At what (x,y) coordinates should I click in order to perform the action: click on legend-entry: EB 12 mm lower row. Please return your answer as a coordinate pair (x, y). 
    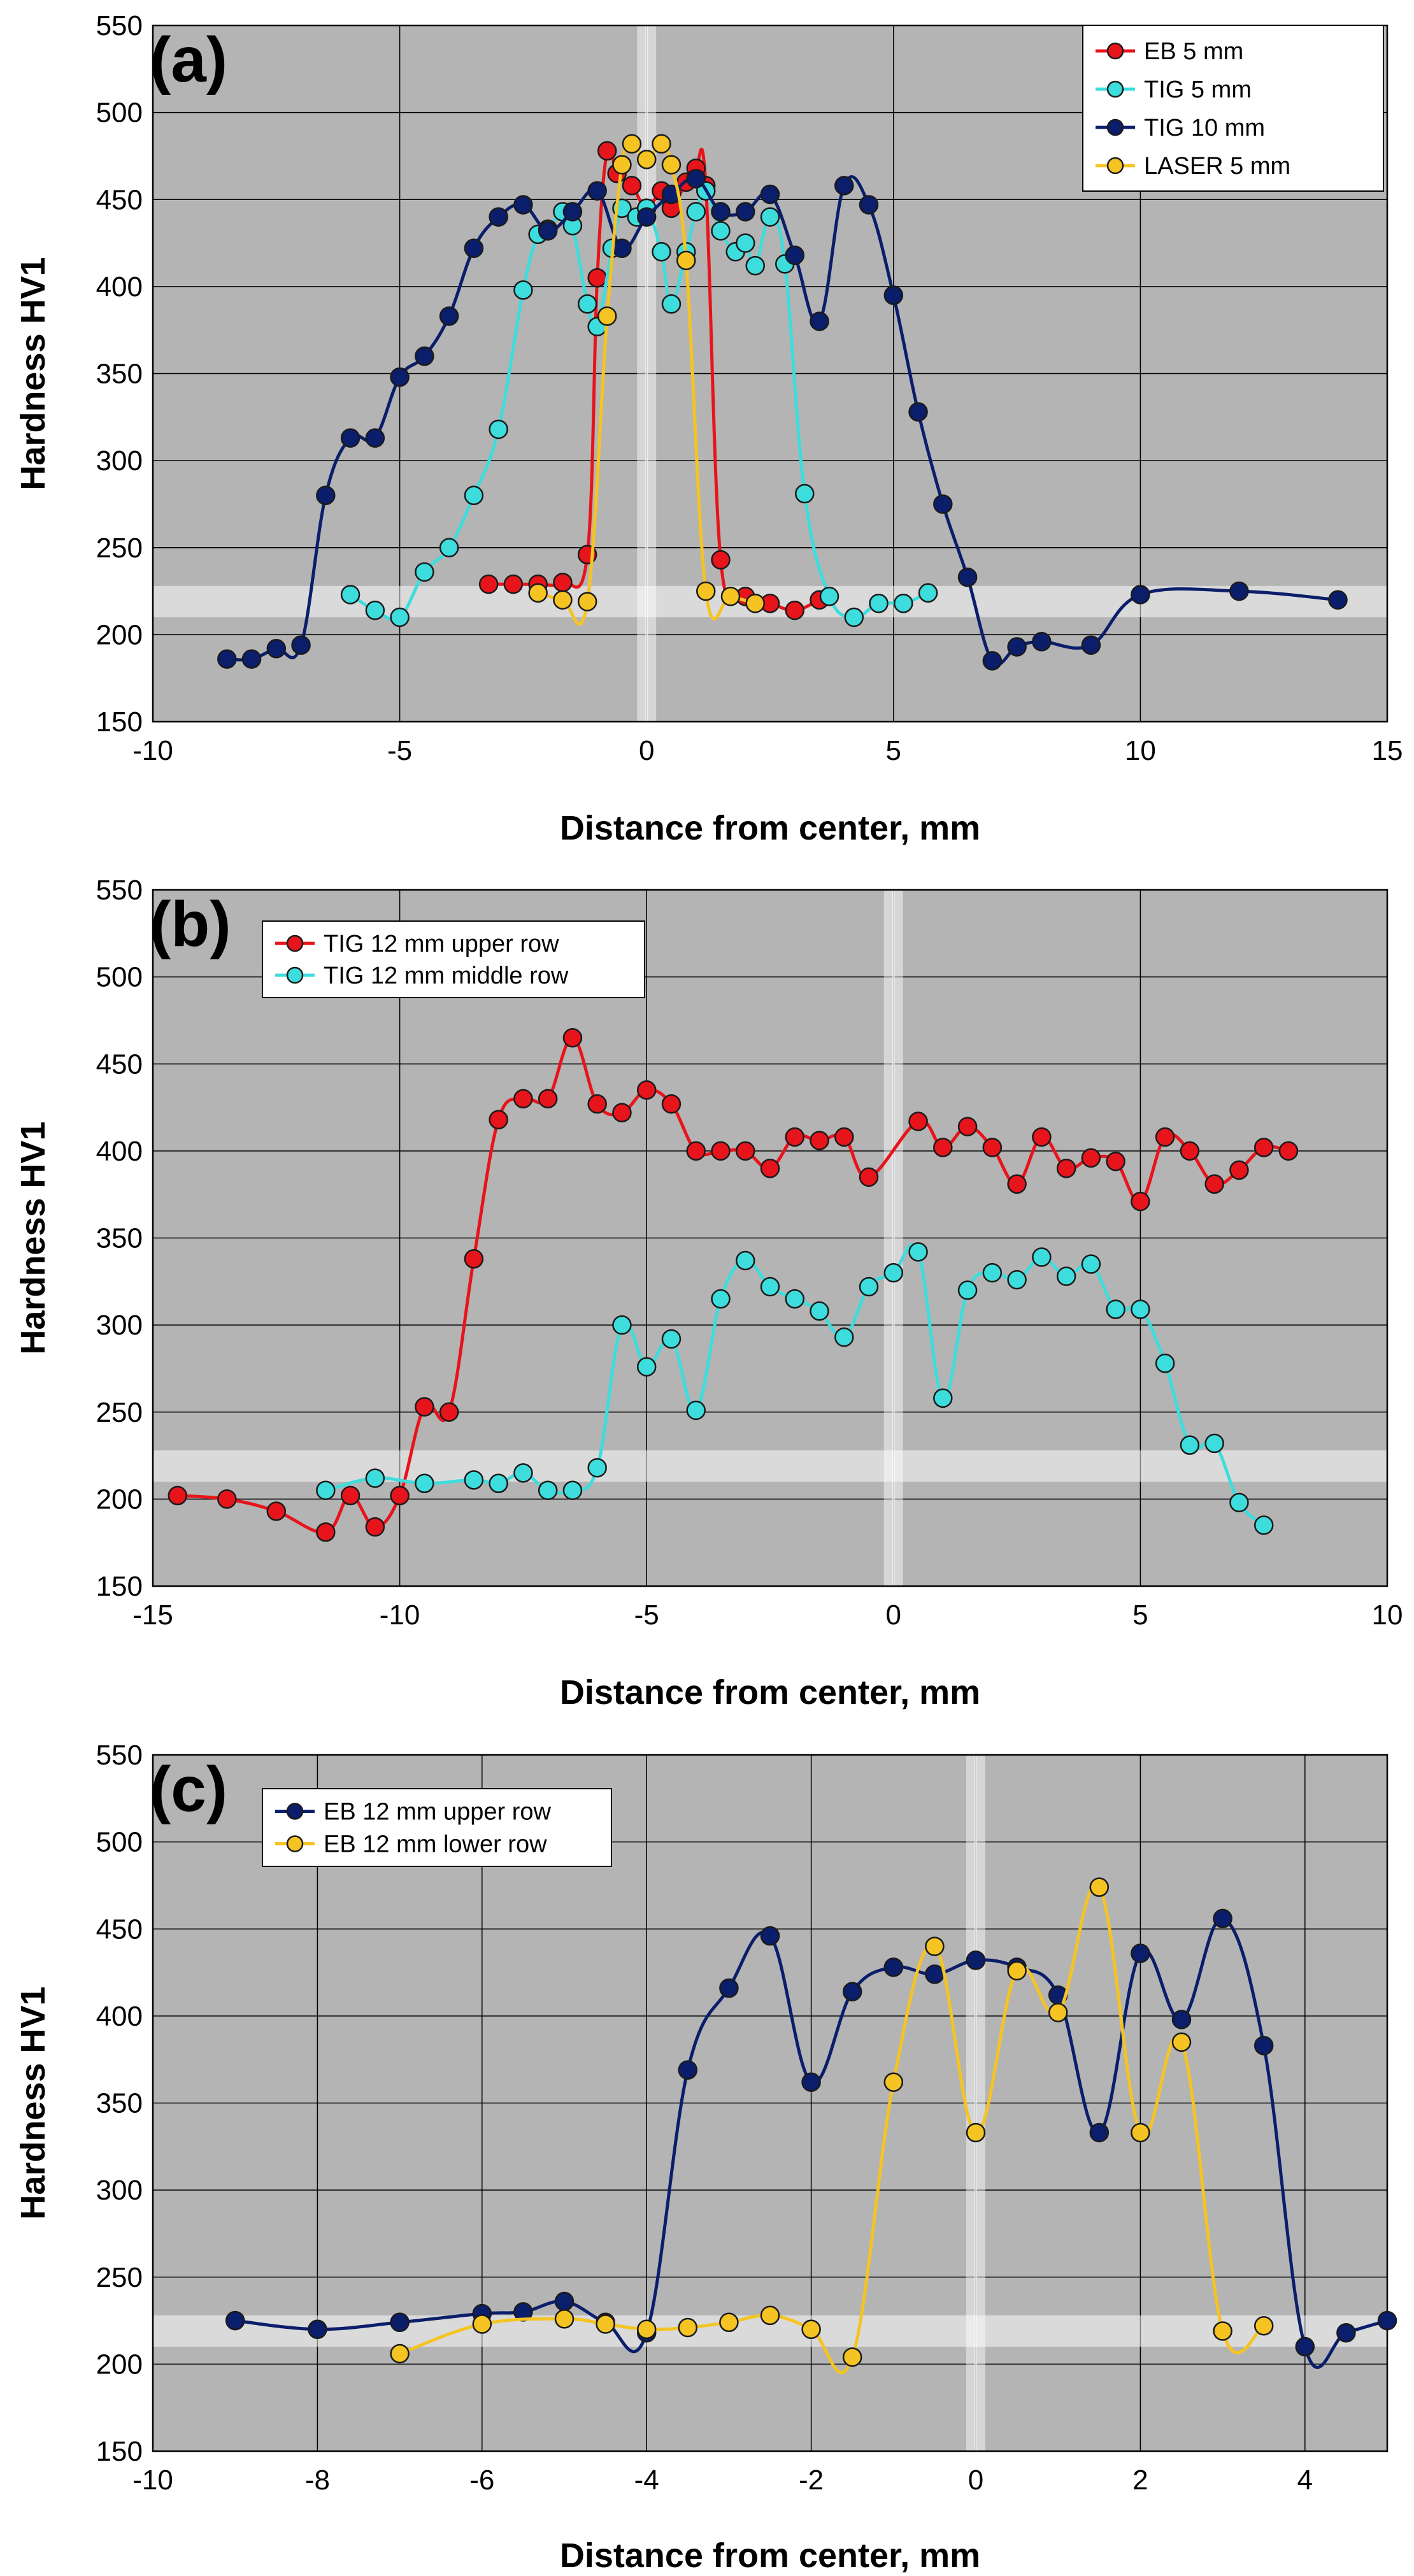
    Looking at the image, I should click on (436, 1845).